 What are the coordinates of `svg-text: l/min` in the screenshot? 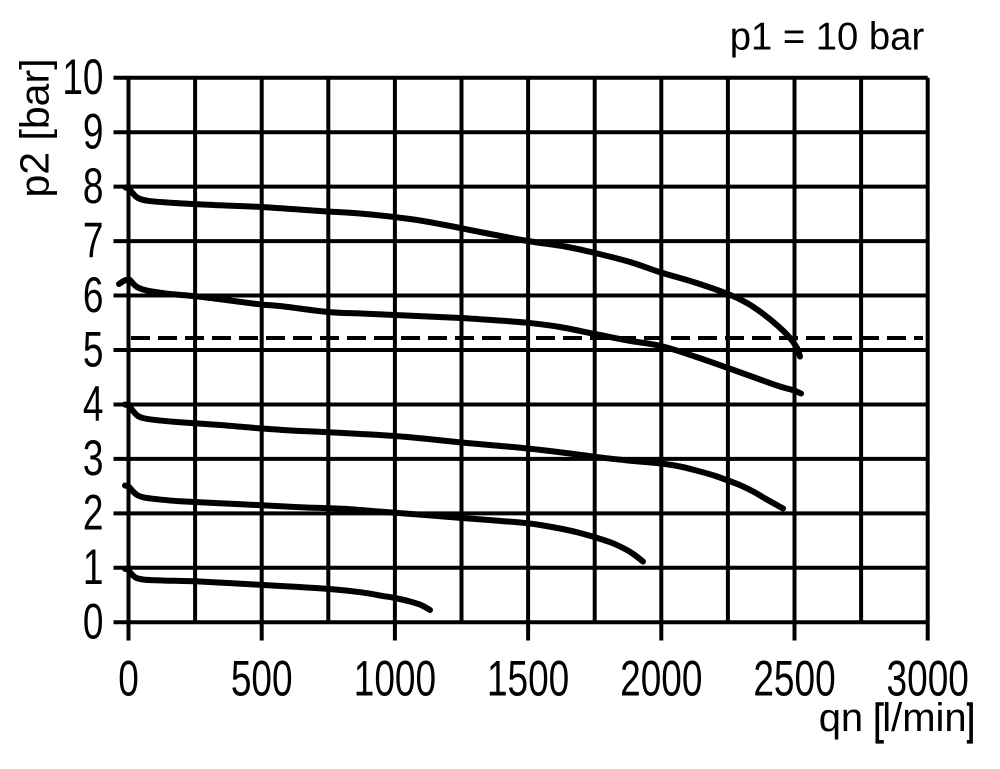 It's located at (924, 718).